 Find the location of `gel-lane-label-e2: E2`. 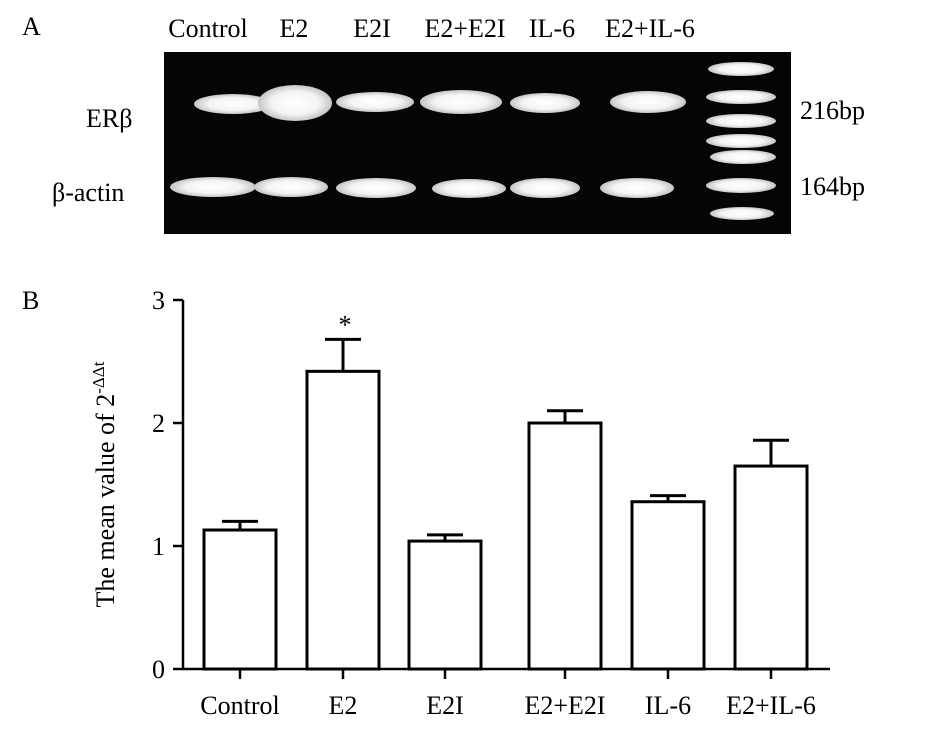

gel-lane-label-e2: E2 is located at coordinates (294, 28).